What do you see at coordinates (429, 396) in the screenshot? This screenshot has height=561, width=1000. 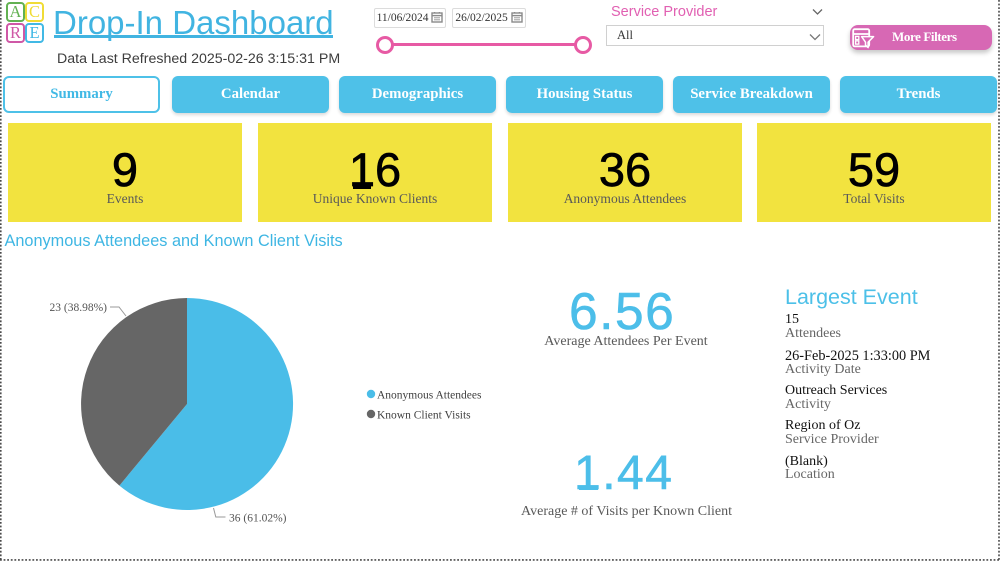 I see `svg-text: Anonymous Attendees` at bounding box center [429, 396].